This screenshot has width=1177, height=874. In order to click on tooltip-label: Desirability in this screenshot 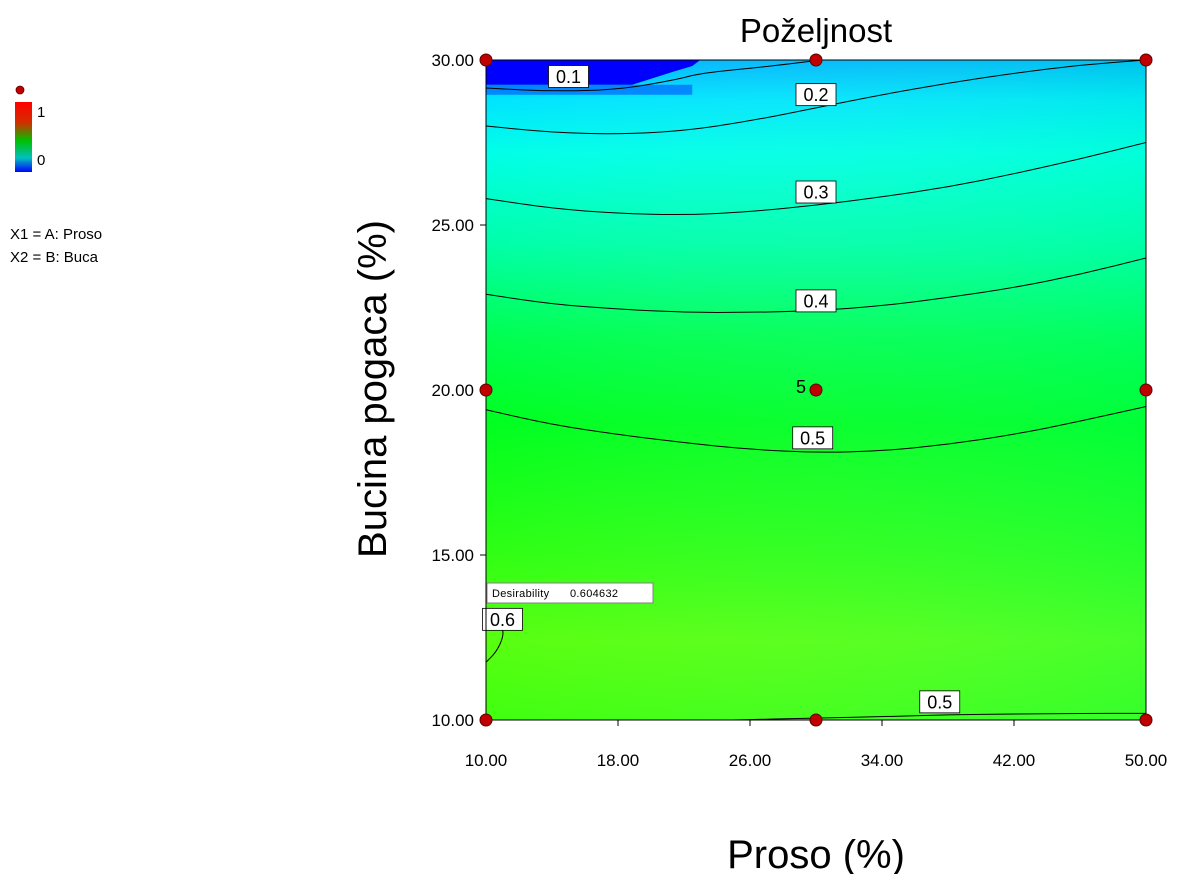, I will do `click(521, 594)`.